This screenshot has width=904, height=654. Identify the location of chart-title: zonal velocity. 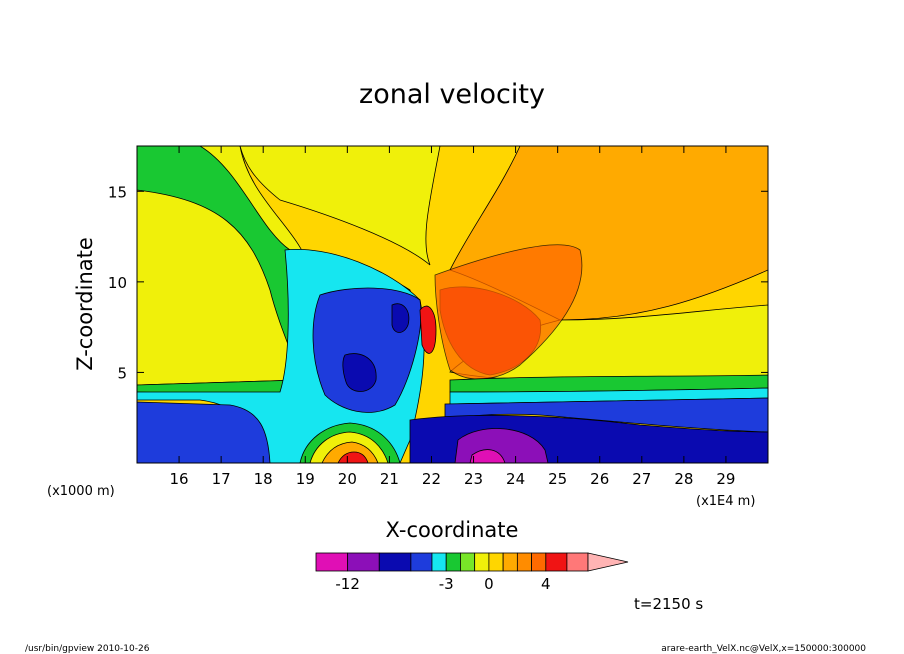
(452, 94).